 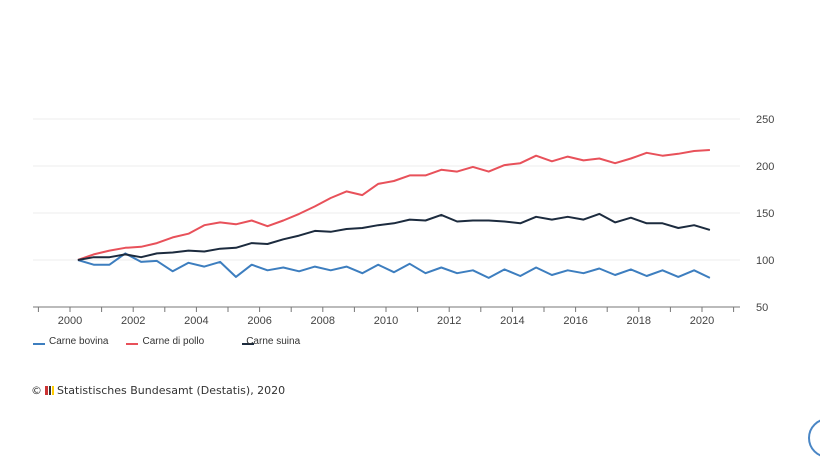 I want to click on x-tick-label: 2004, so click(x=196, y=321).